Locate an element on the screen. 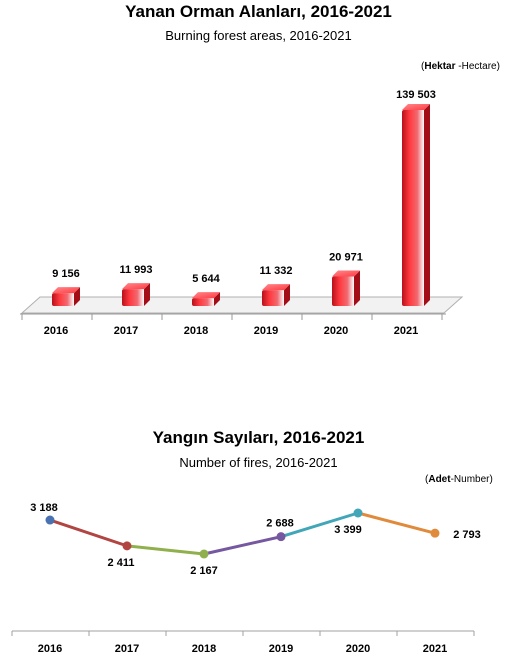 The image size is (517, 671). bar-value-label: 11 332 is located at coordinates (275, 271).